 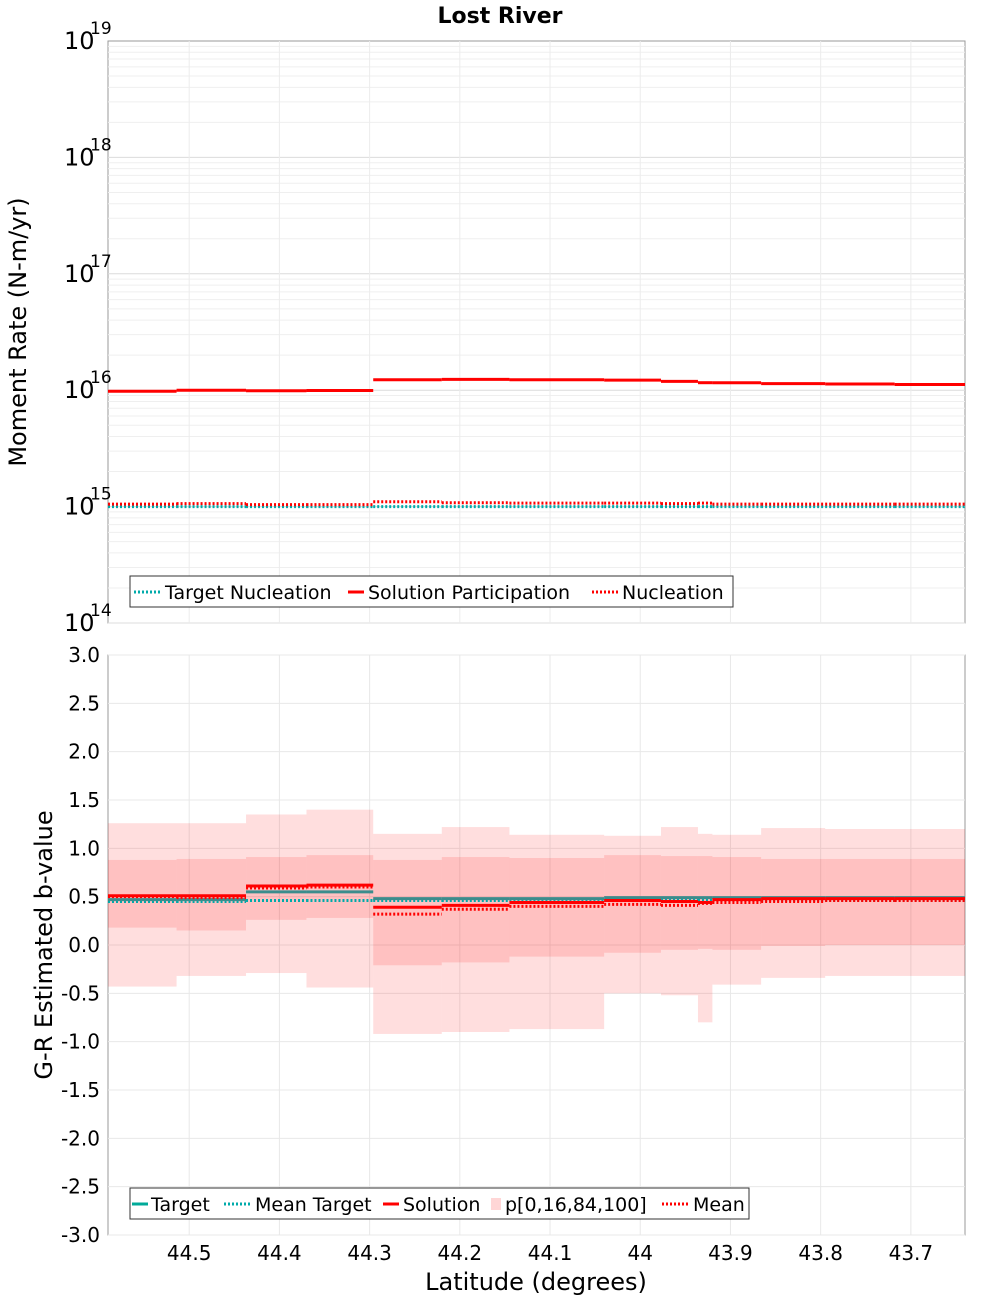 What do you see at coordinates (84, 897) in the screenshot?
I see `bottom-y-tick-label: 0.5` at bounding box center [84, 897].